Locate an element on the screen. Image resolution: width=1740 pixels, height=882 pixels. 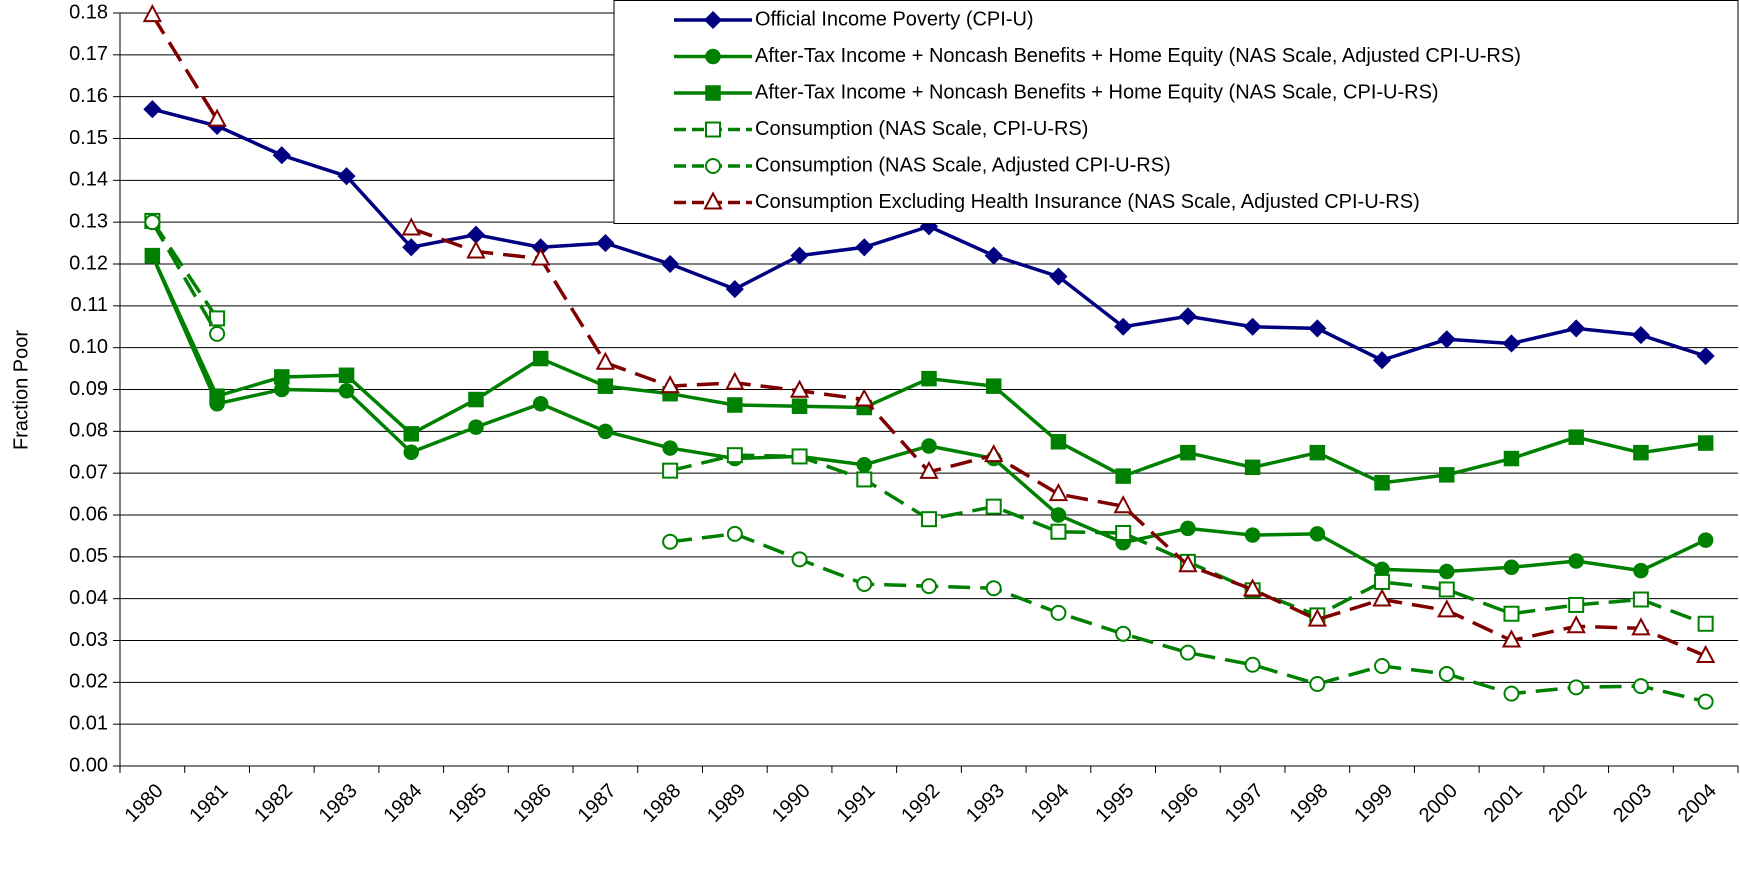
y-tick-label: 0.11 is located at coordinates (89, 305).